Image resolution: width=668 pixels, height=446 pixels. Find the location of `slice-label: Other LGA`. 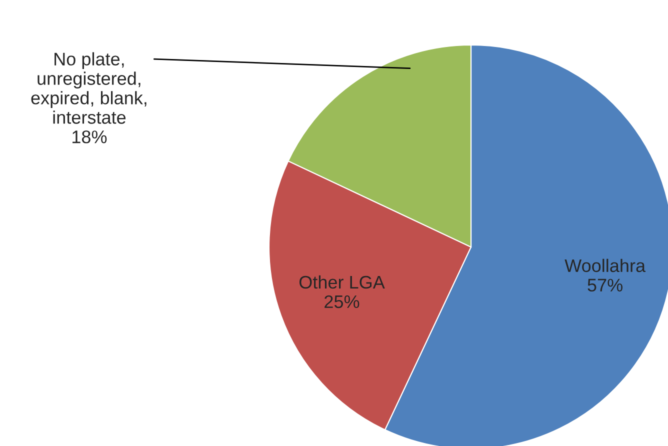

slice-label: Other LGA is located at coordinates (342, 282).